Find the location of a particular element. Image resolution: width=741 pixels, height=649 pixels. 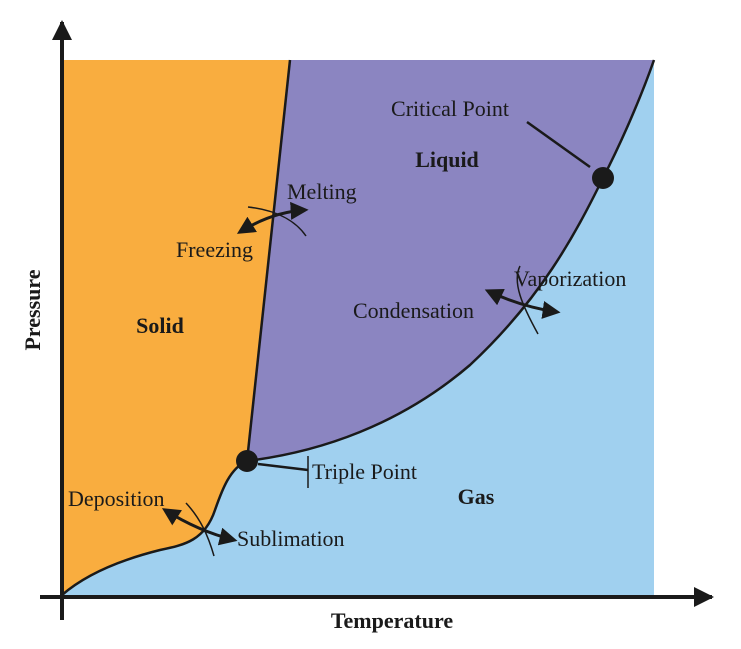

vaporization-condensation-arrow is located at coordinates (522, 303).